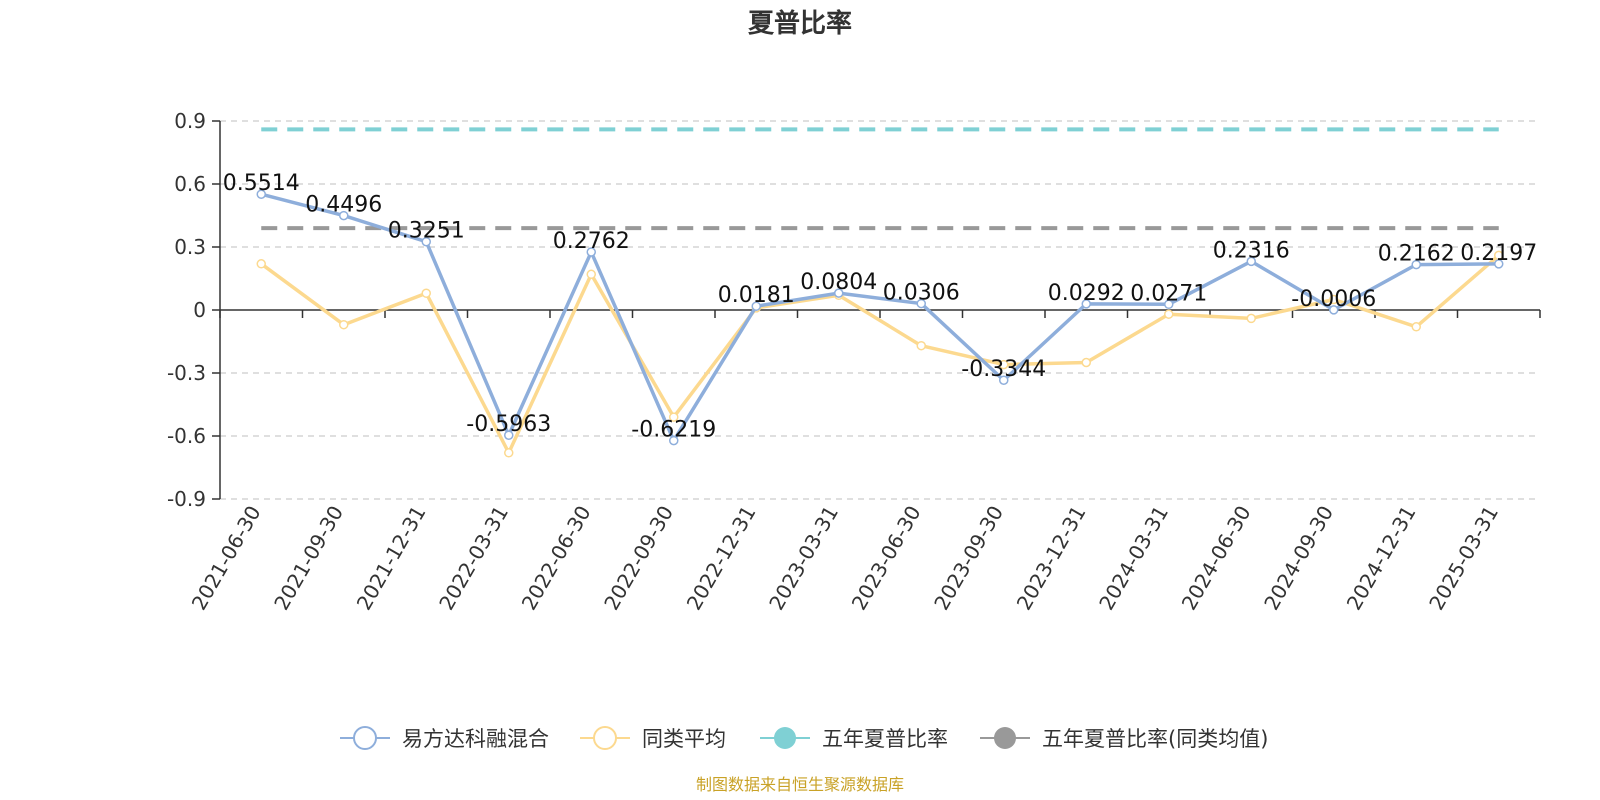  Describe the element at coordinates (186, 436) in the screenshot. I see `y-tick-label: -0.6` at that location.